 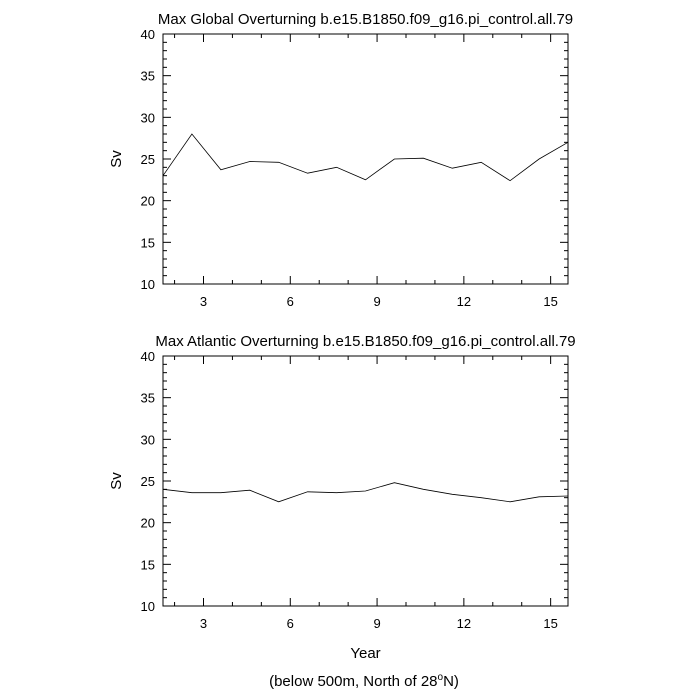 I want to click on footnote-suffix: N), so click(x=451, y=681).